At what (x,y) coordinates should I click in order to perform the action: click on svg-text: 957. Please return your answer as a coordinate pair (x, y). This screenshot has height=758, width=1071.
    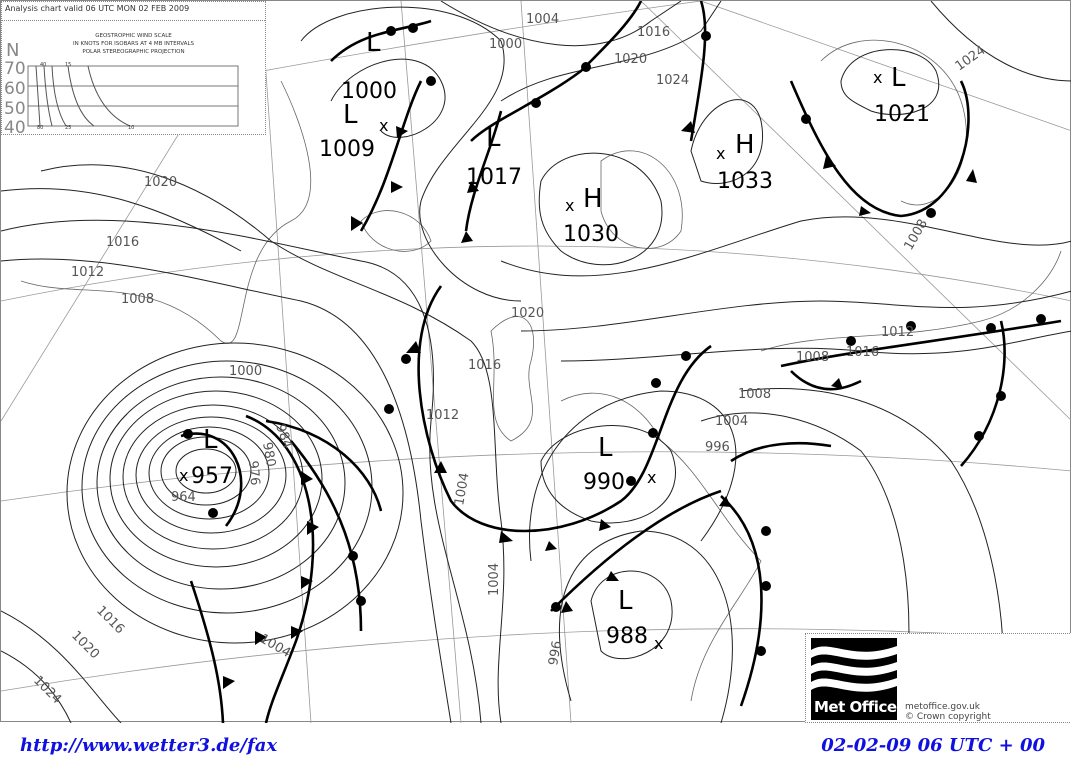
    Looking at the image, I should click on (212, 476).